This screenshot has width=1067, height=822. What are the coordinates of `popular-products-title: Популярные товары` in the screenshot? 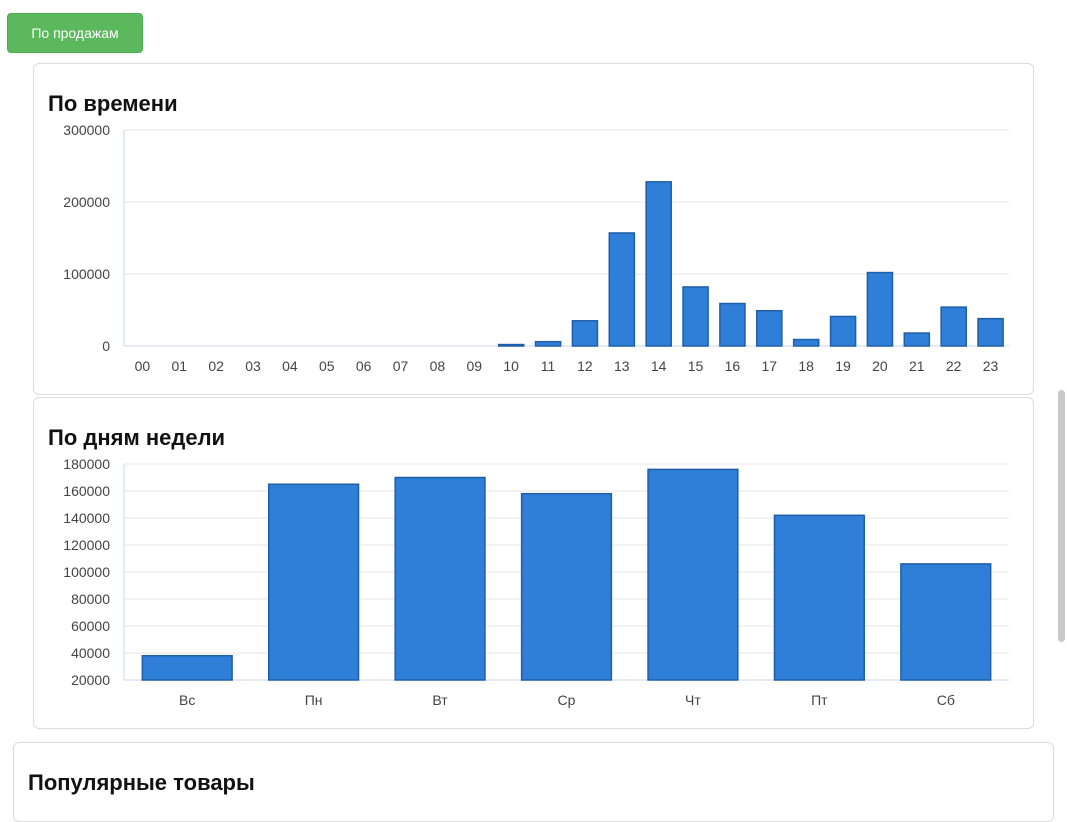 It's located at (141, 782).